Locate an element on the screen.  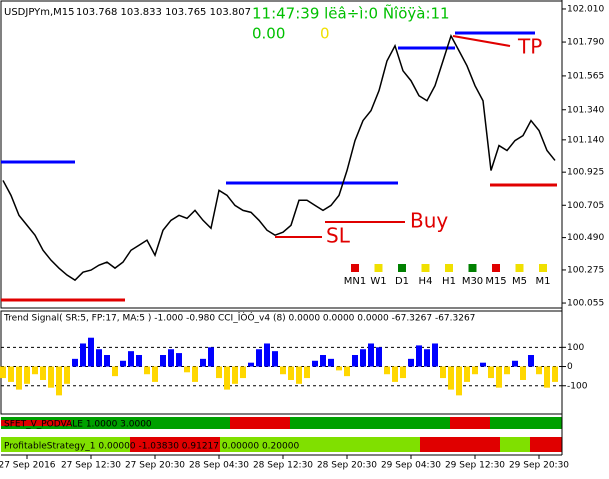
timeframe-label: W1 is located at coordinates (378, 281).